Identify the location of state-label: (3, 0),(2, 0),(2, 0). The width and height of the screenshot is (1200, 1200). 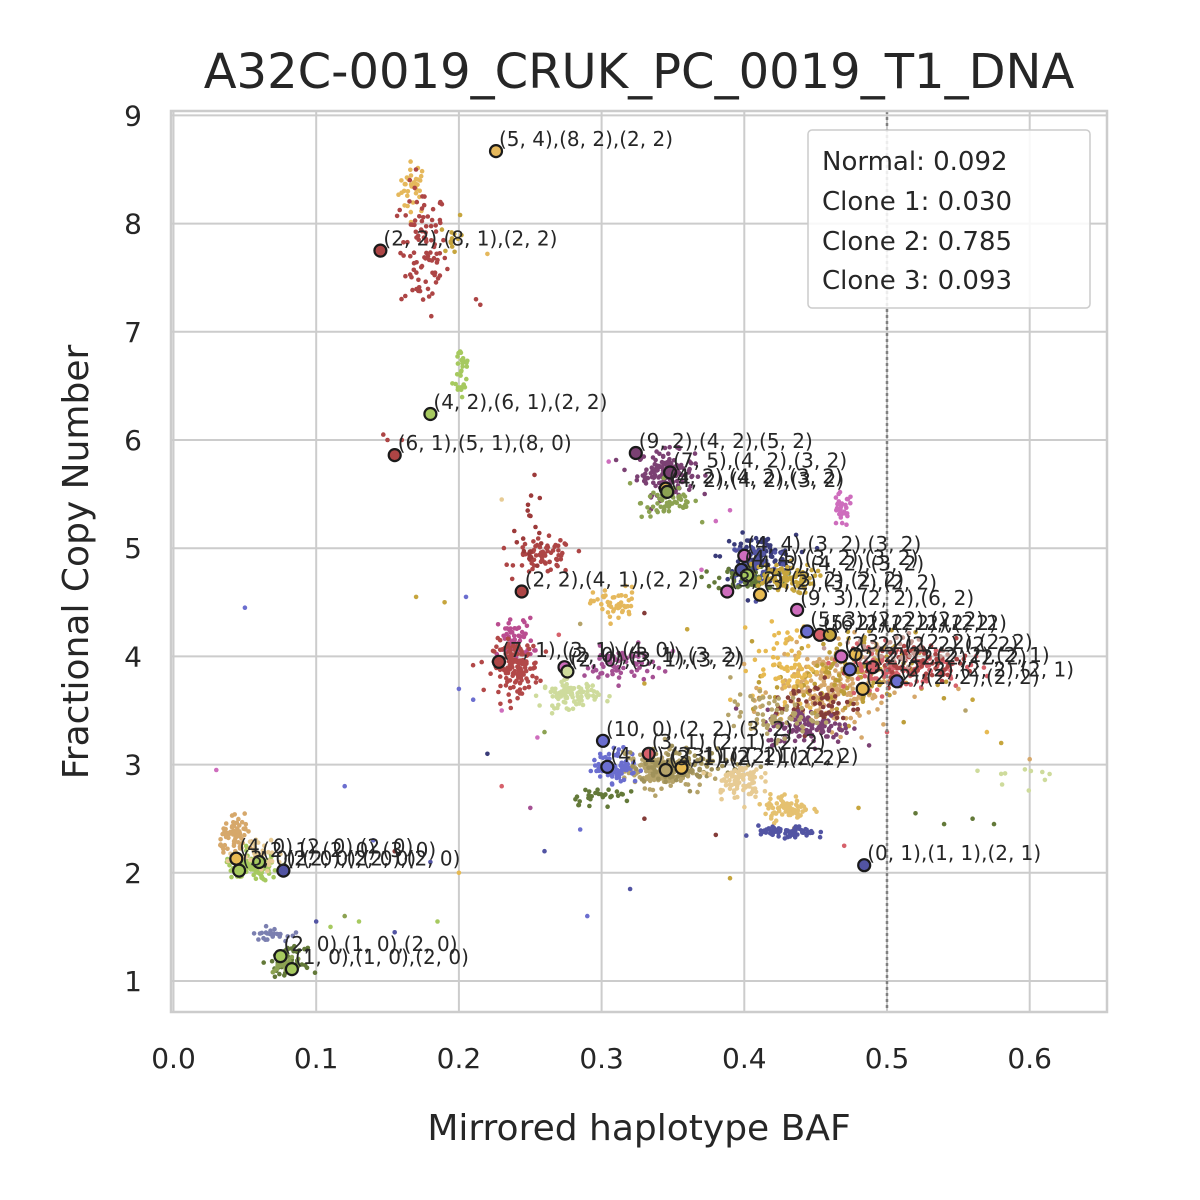
(329, 859).